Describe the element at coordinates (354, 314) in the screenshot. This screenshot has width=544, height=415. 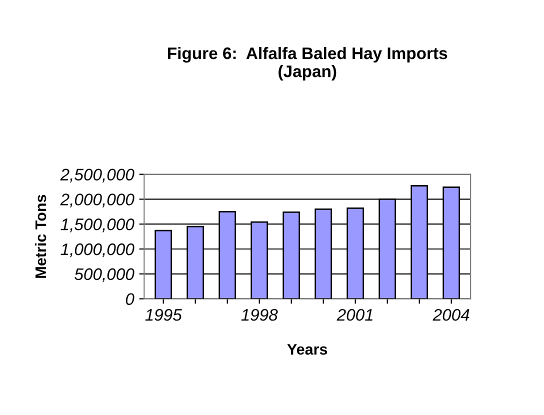
I see `x-tick-label: 2001` at that location.